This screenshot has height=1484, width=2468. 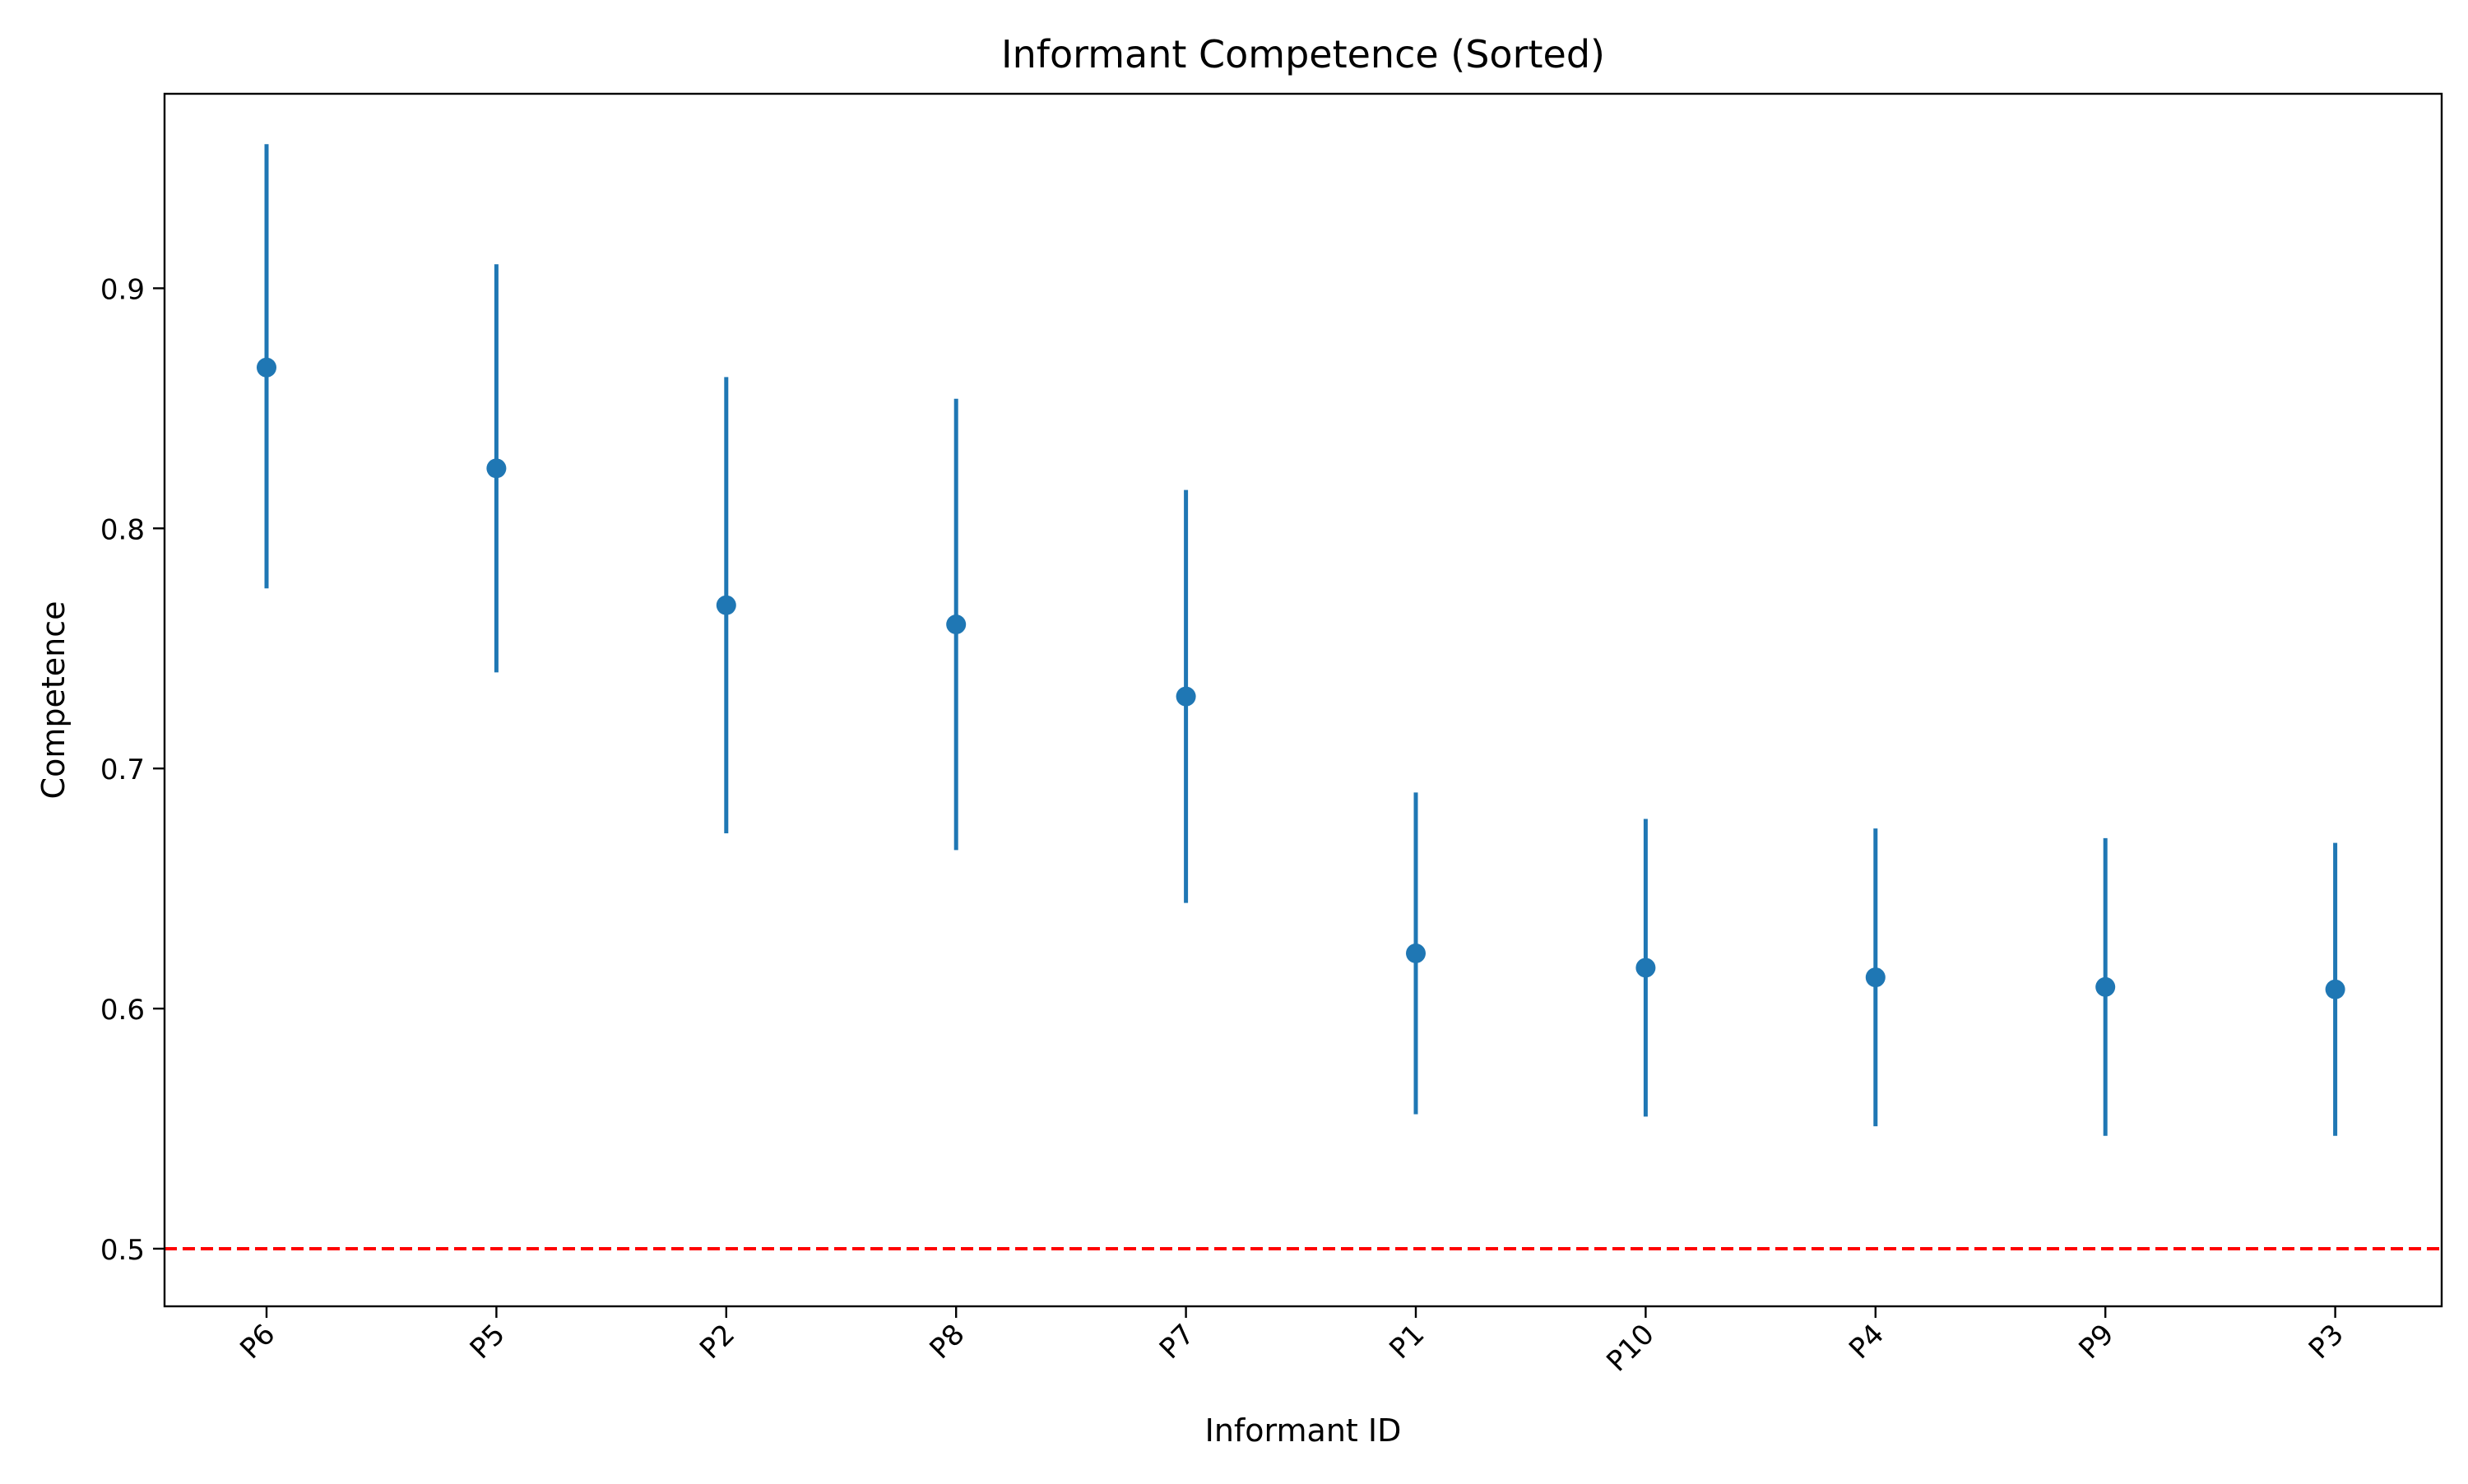 I want to click on data-point-p3, so click(x=2335, y=989).